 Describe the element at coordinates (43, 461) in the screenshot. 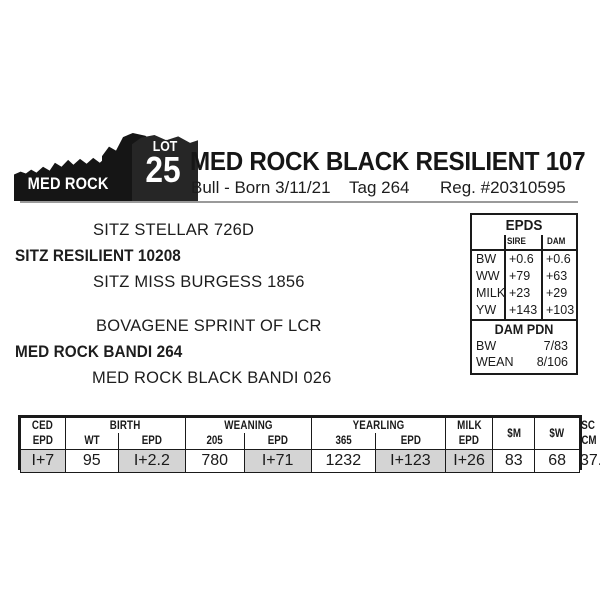

I see `value-ced-epd: I+7` at that location.